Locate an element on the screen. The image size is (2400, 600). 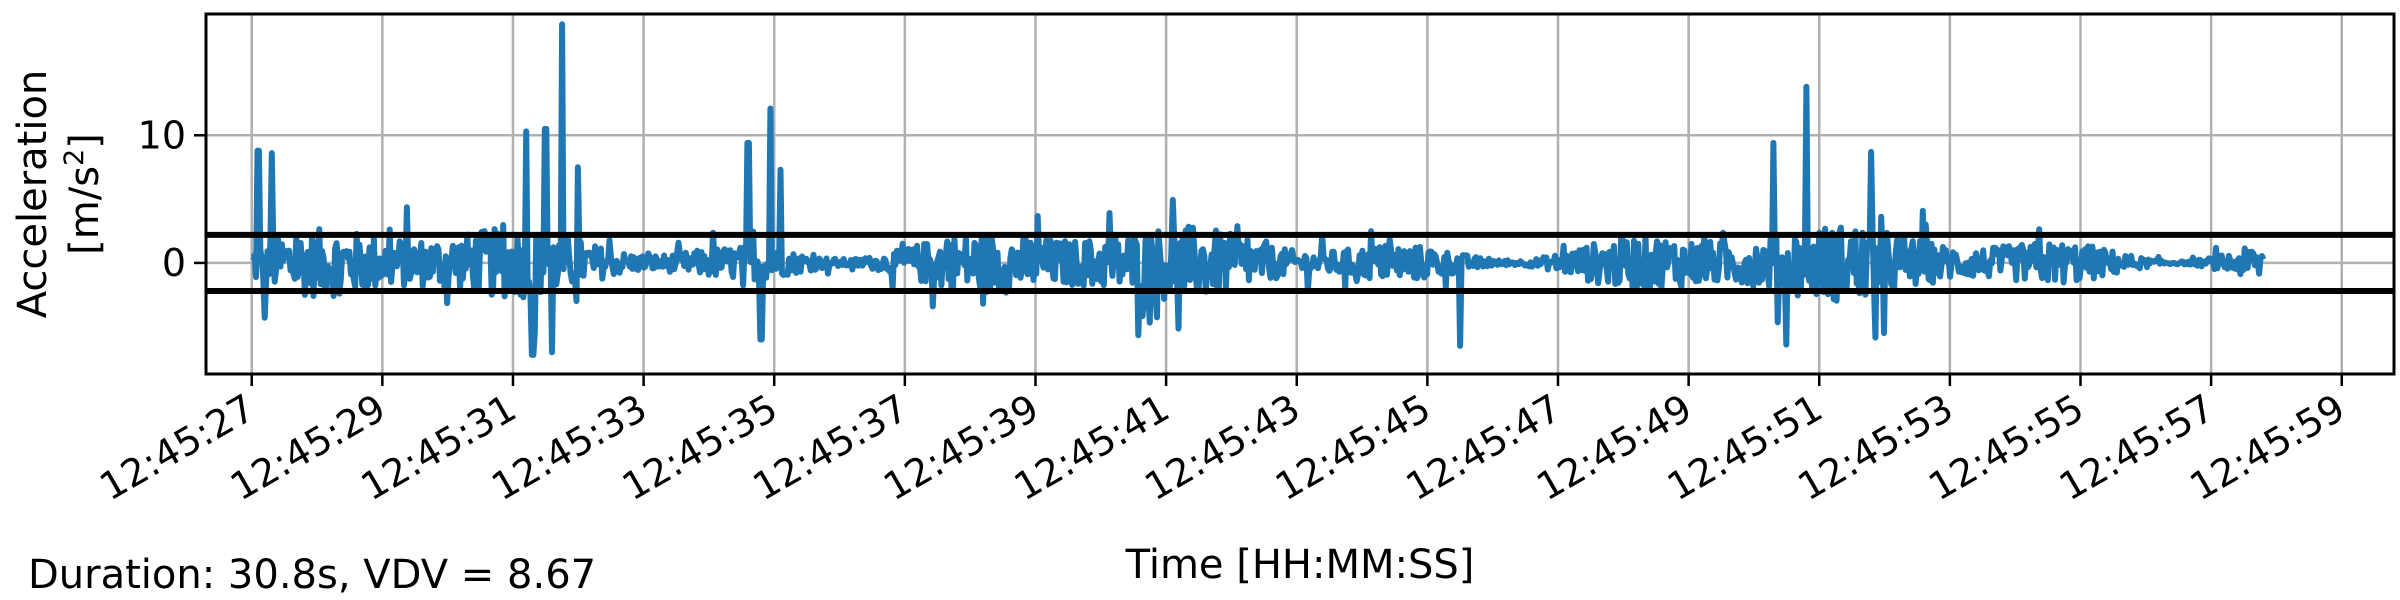
y-axis-label-line1: Acceleration is located at coordinates (33, 194).